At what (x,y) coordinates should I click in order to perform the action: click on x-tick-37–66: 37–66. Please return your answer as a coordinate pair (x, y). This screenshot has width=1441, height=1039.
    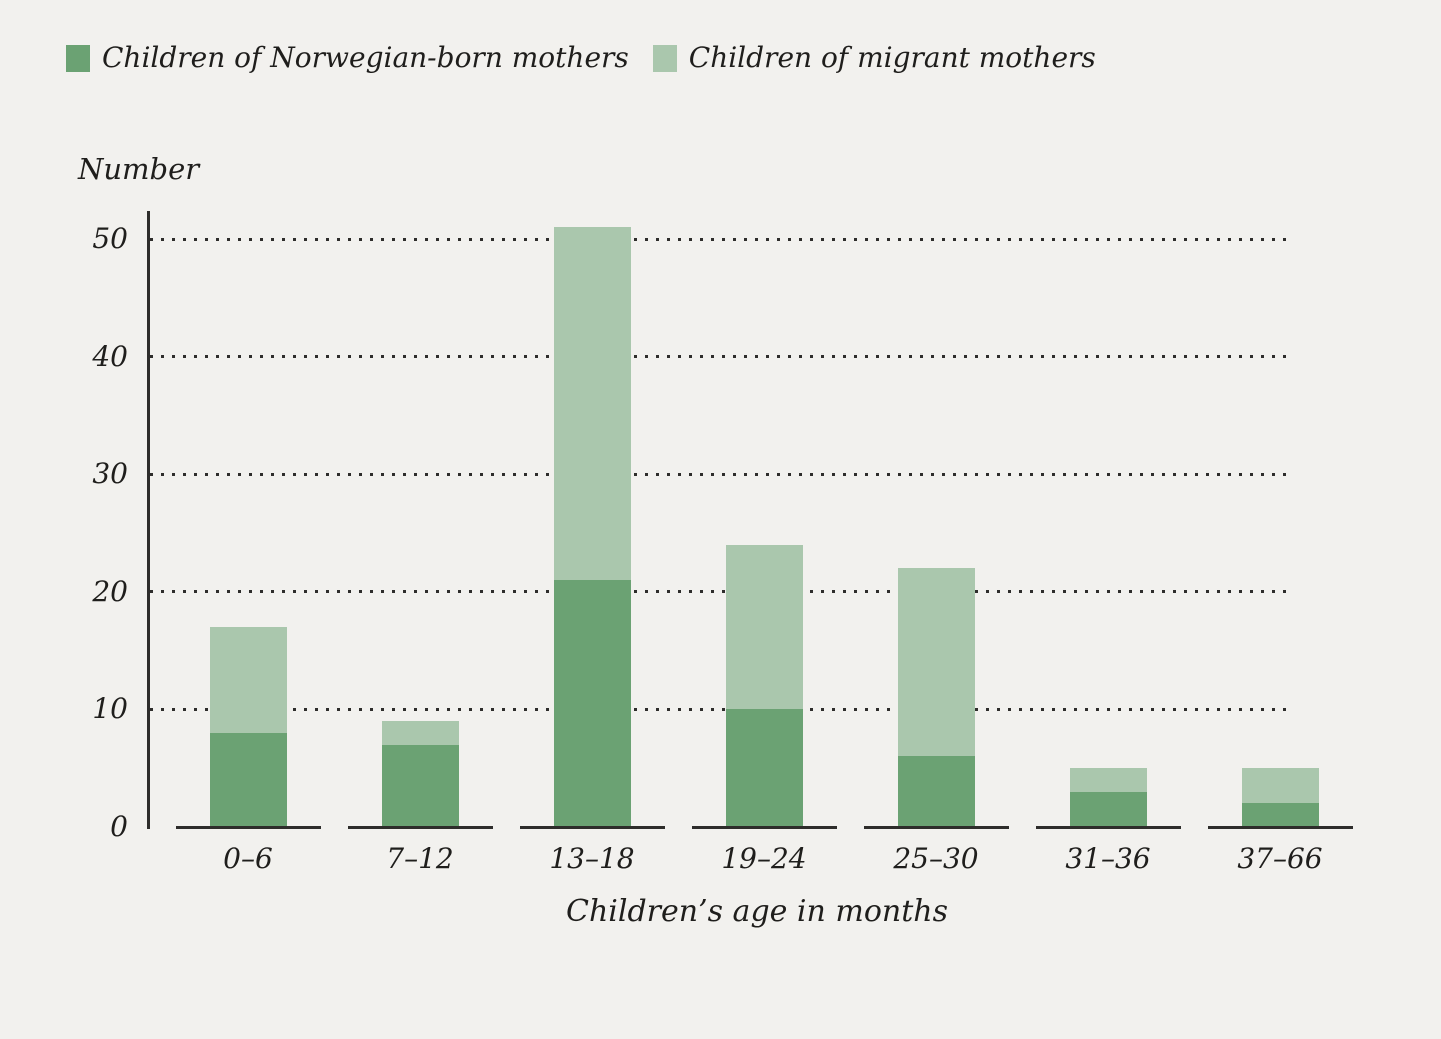
    Looking at the image, I should click on (1280, 858).